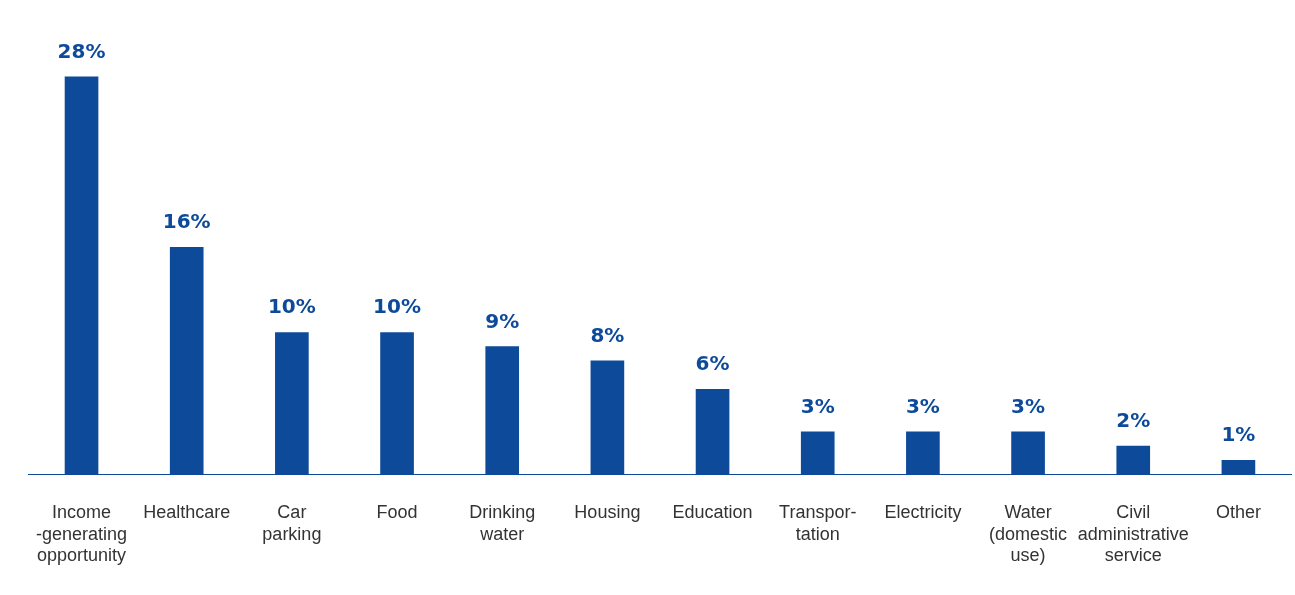 The width and height of the screenshot is (1295, 595). Describe the element at coordinates (1133, 419) in the screenshot. I see `data-label: 2%` at that location.